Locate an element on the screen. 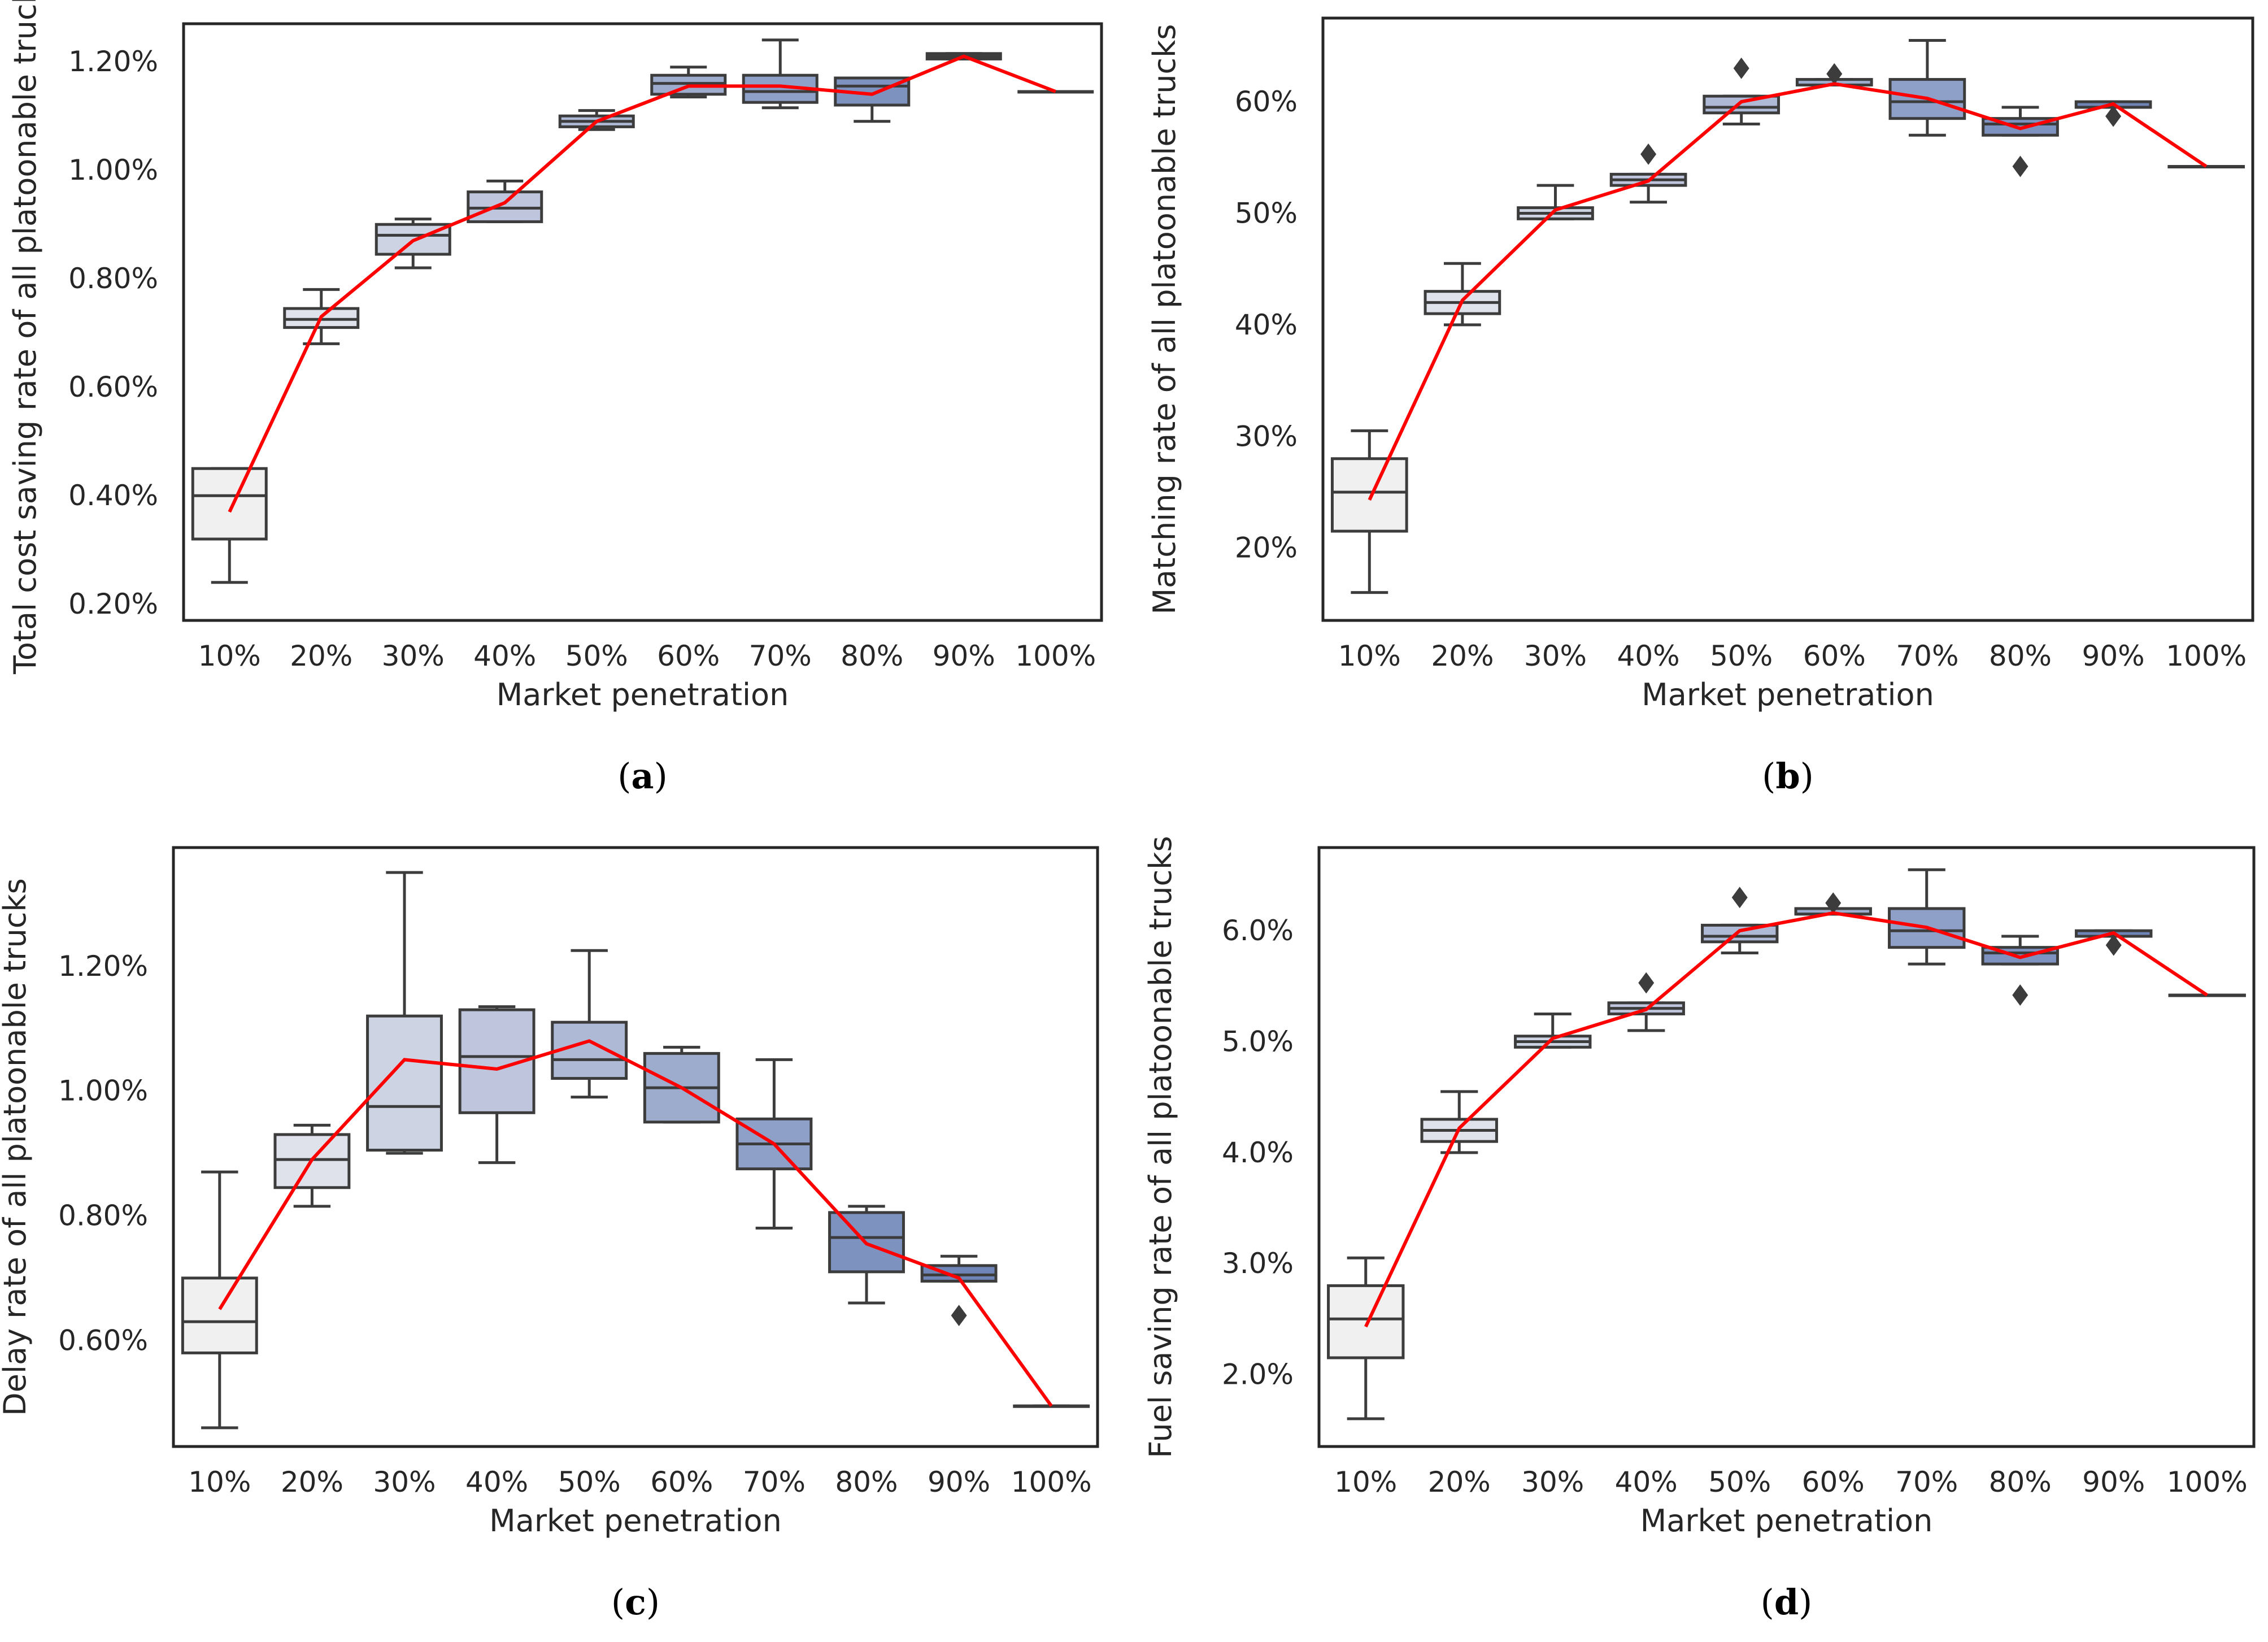 This screenshot has height=1642, width=2268. y-tick-label: 0.40% is located at coordinates (113, 495).